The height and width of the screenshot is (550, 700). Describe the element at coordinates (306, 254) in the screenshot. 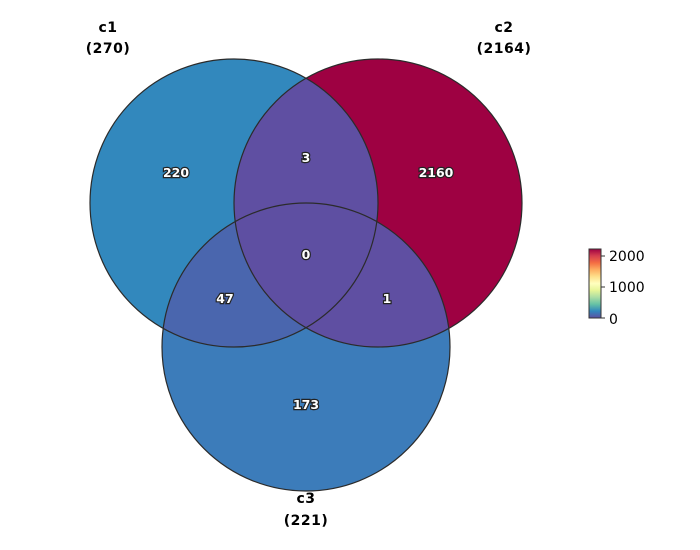

I see `count-c1-c2-c3: 0` at that location.